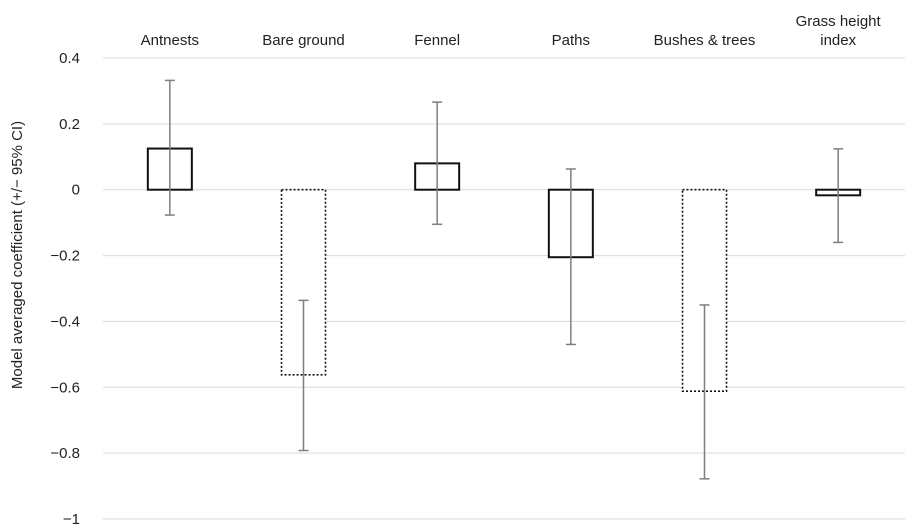 Image resolution: width=910 pixels, height=532 pixels. I want to click on category-label: Grass height, so click(839, 21).